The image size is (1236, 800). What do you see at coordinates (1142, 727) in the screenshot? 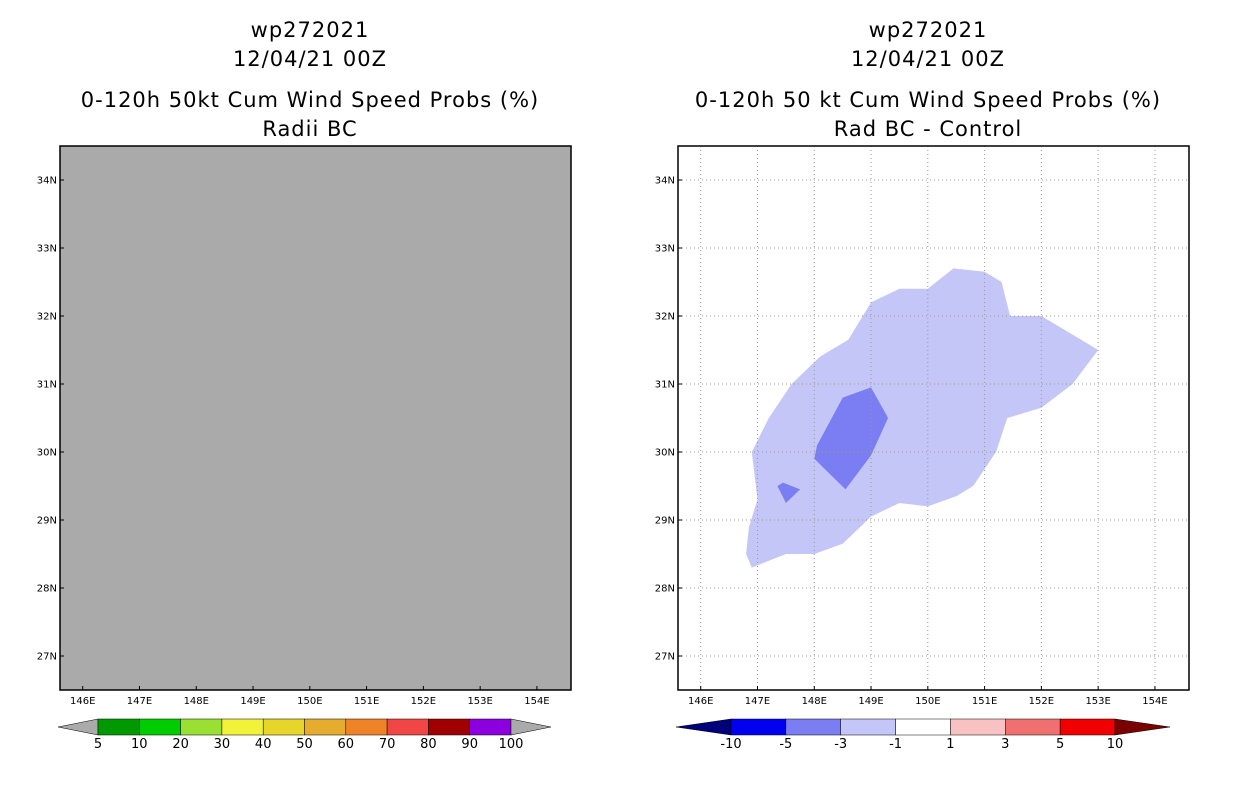
I see `right-colorbar-high-arrow` at bounding box center [1142, 727].